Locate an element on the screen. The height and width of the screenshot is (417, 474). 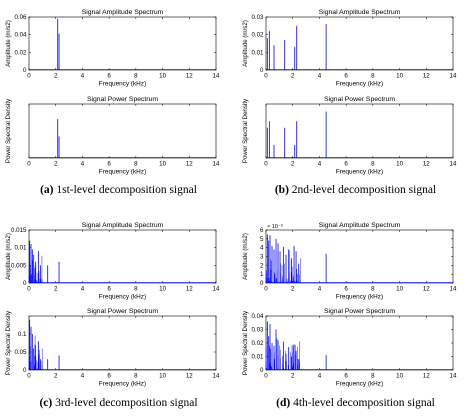
y-tick-label: 0.015 is located at coordinates (19, 230).